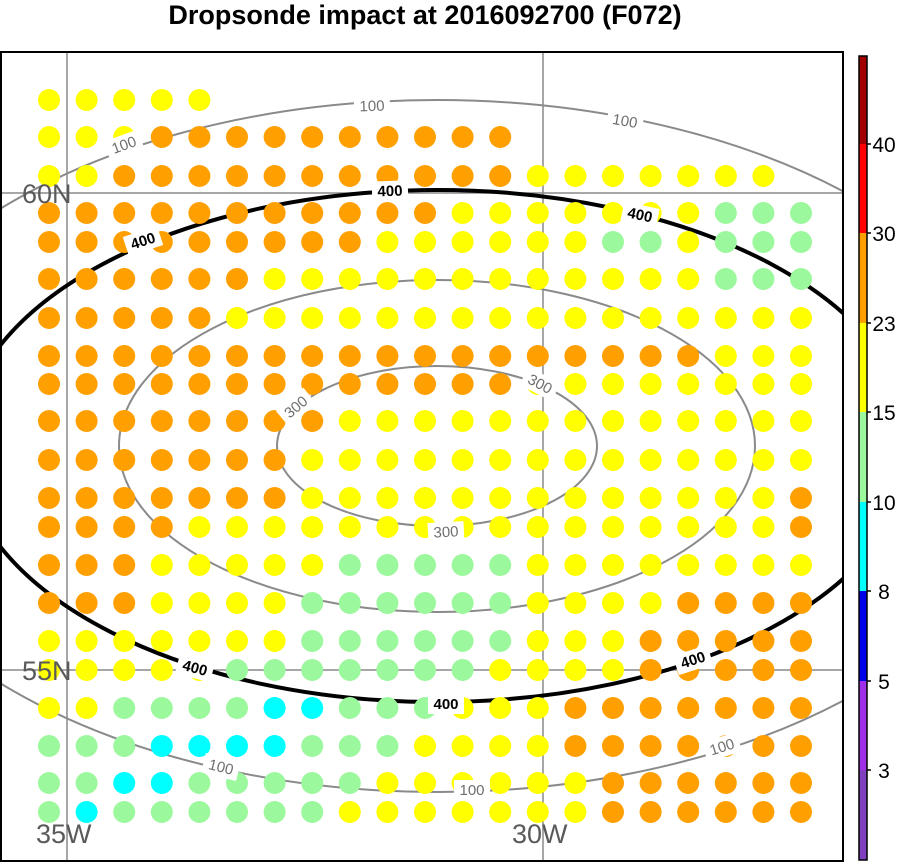  What do you see at coordinates (883, 413) in the screenshot?
I see `colorbar-tick-label: 15` at bounding box center [883, 413].